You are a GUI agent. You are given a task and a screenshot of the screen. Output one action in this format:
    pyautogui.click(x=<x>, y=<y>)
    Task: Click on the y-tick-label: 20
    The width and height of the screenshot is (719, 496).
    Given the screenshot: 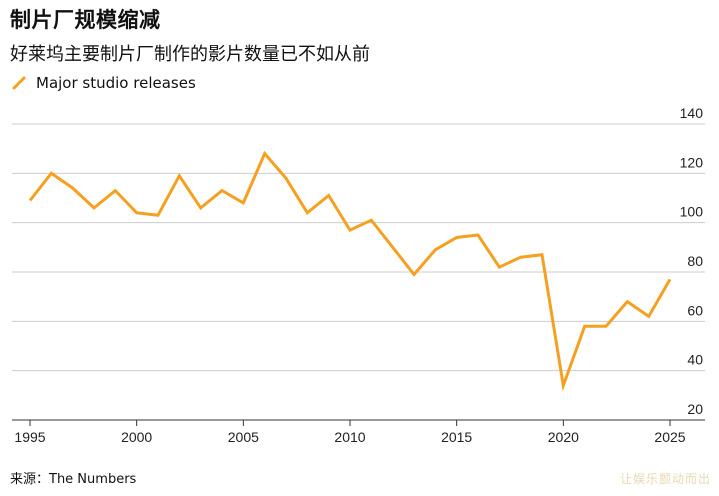 What is the action you would take?
    pyautogui.click(x=695, y=409)
    